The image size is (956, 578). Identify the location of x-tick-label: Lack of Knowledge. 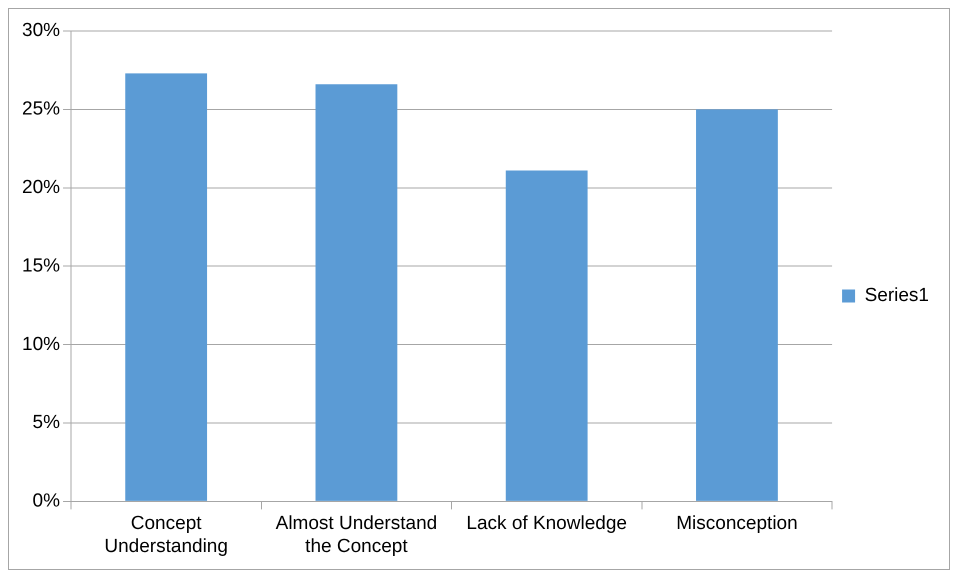
(546, 523).